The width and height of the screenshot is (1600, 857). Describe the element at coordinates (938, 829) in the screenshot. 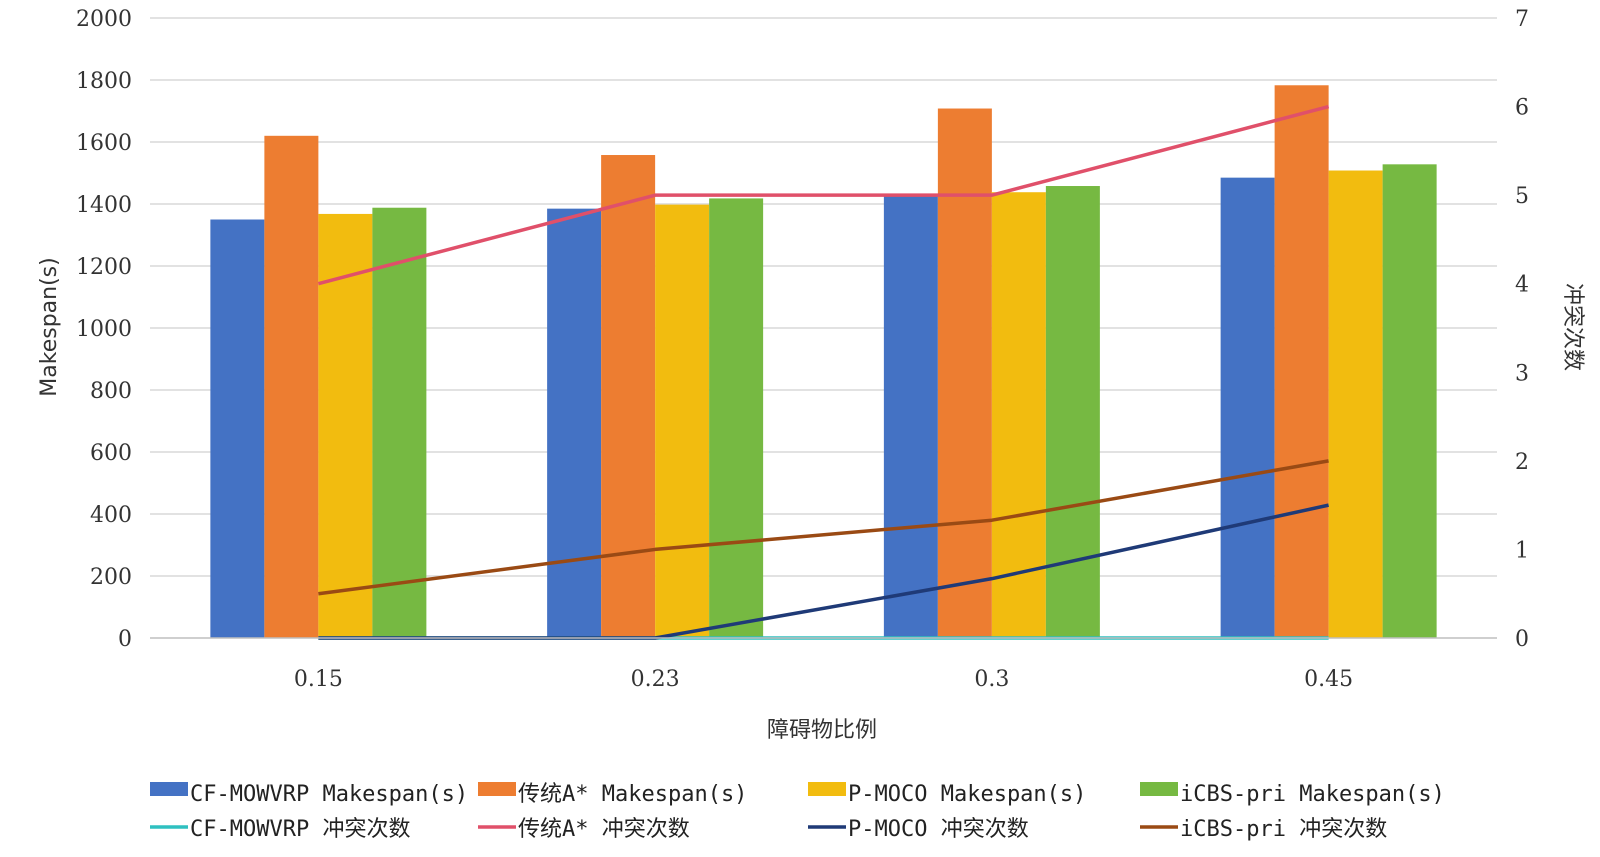

I see `legend-label: P-MOCO 冲突次数` at that location.